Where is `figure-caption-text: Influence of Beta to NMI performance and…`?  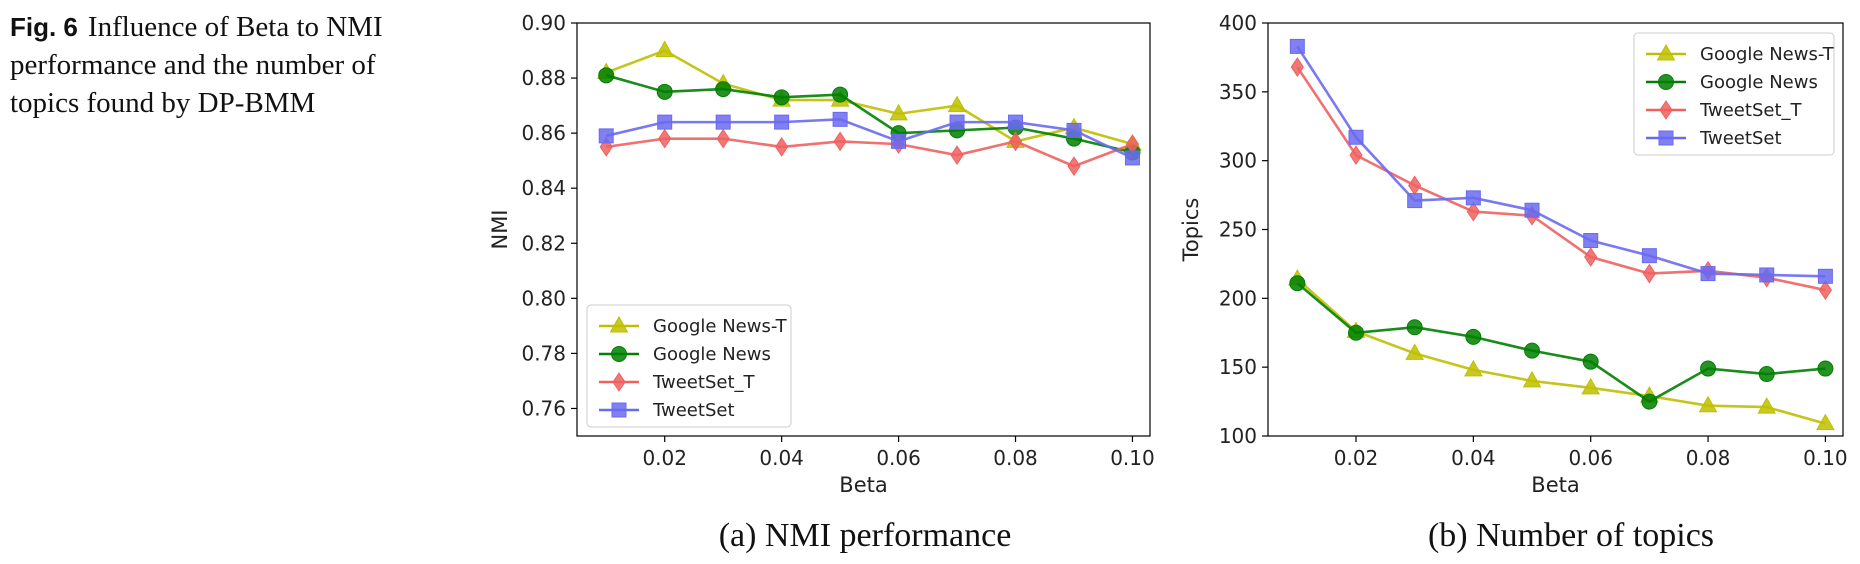 figure-caption-text: Influence of Beta to NMI performance and… is located at coordinates (196, 65).